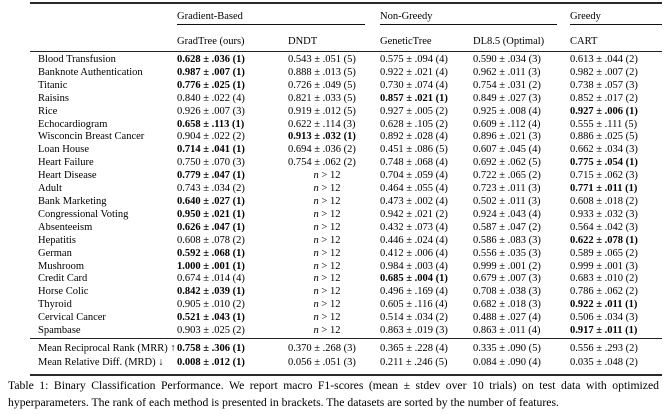  What do you see at coordinates (103, 14) in the screenshot?
I see `corner-cell` at bounding box center [103, 14].